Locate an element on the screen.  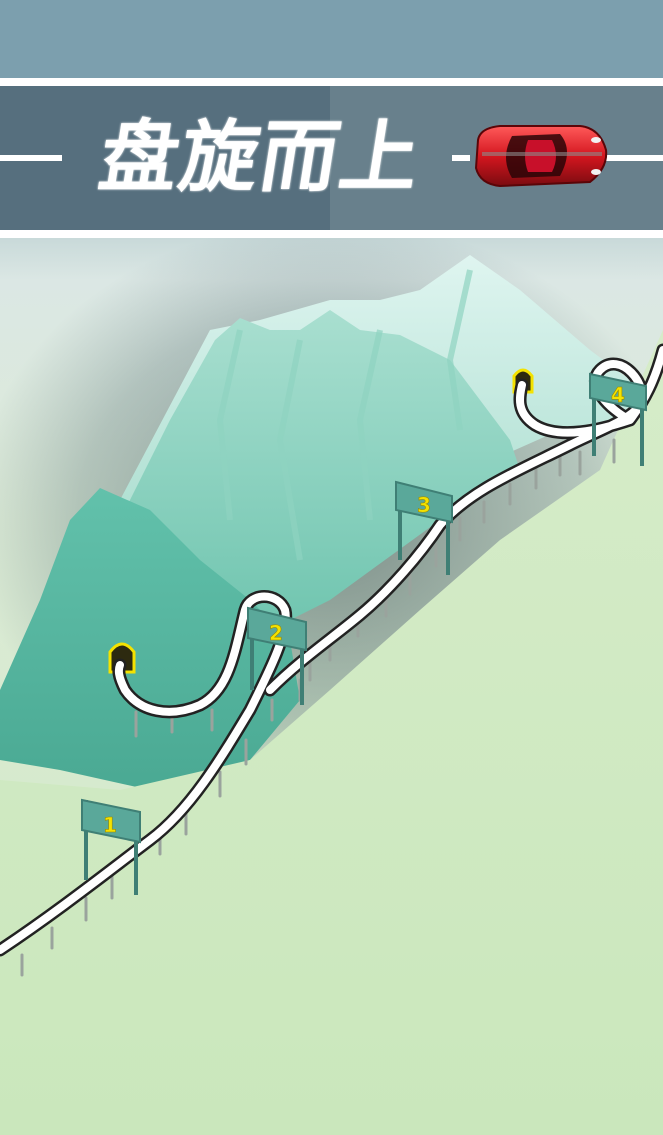
checkpoint-label-4: 4 is located at coordinates (618, 395).